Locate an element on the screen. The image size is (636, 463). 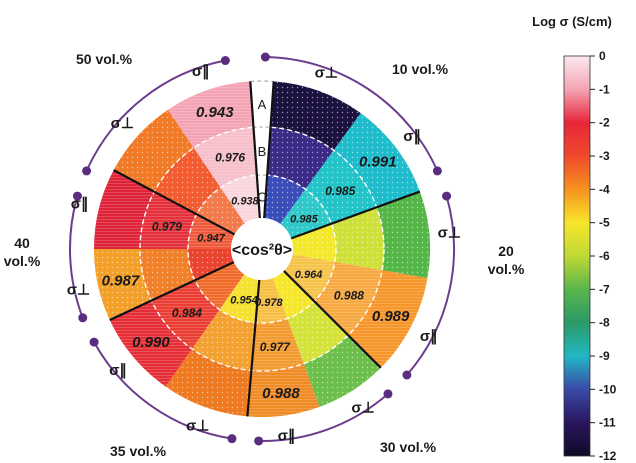
sector-3-texture-outer is located at coordinates (388, 319).